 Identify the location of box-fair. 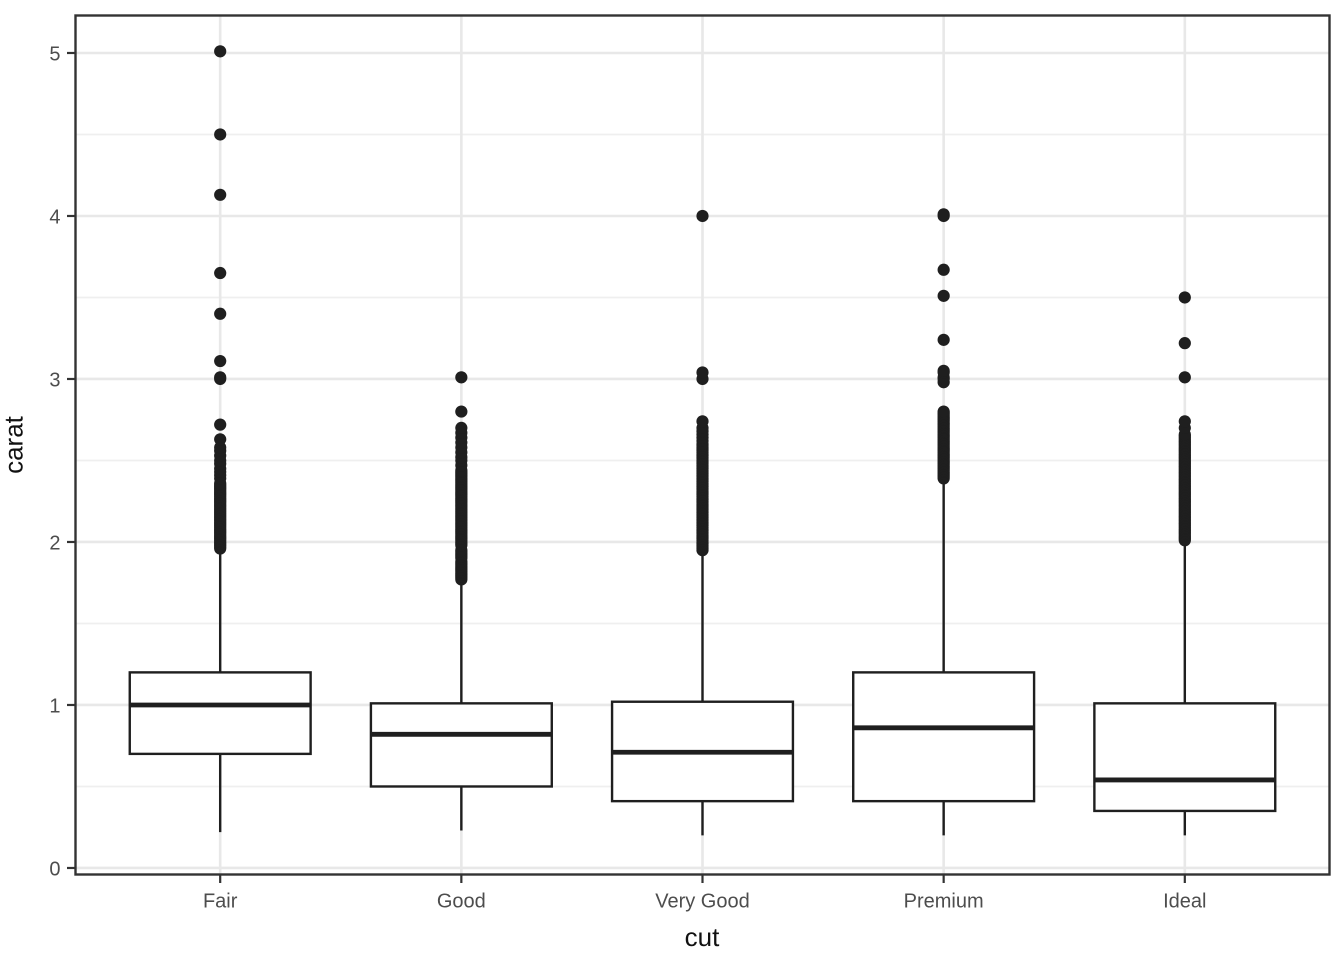
(220, 713).